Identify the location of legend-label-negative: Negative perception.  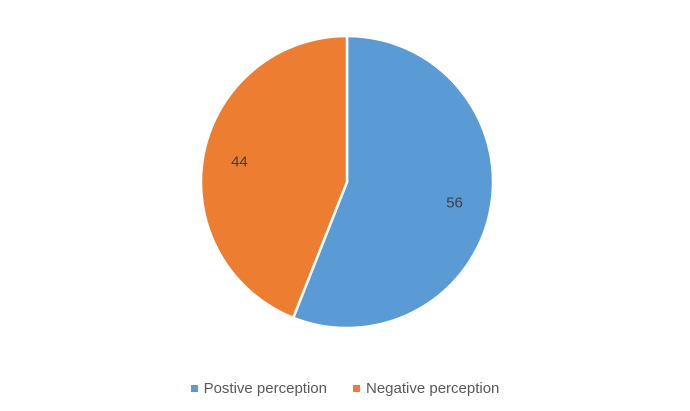
(432, 388).